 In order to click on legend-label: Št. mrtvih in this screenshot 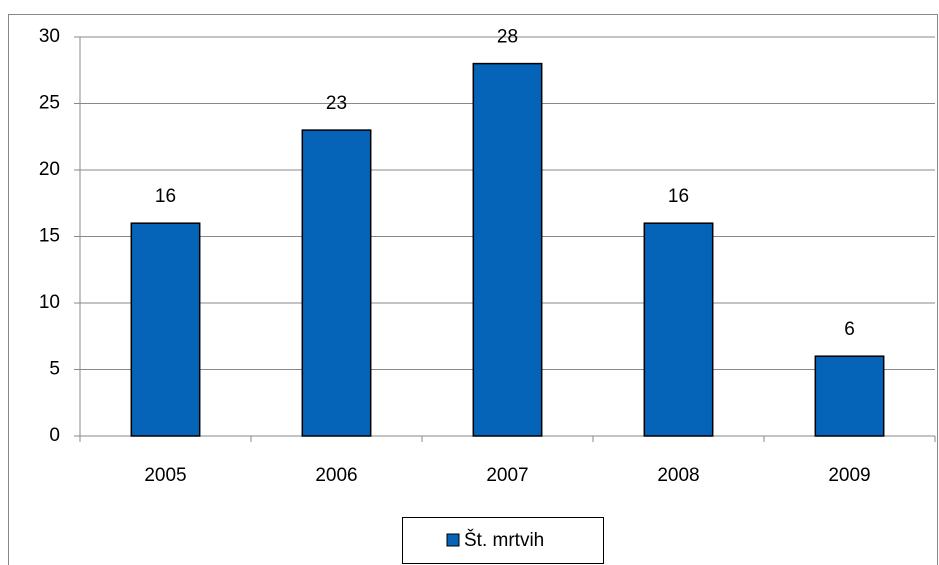, I will do `click(504, 540)`.